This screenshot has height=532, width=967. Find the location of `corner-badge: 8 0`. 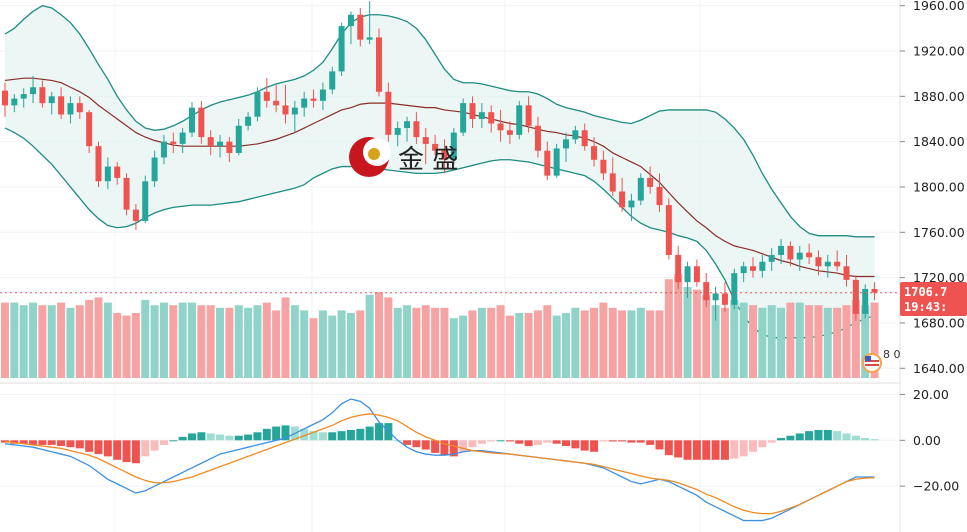

corner-badge: 8 0 is located at coordinates (881, 360).